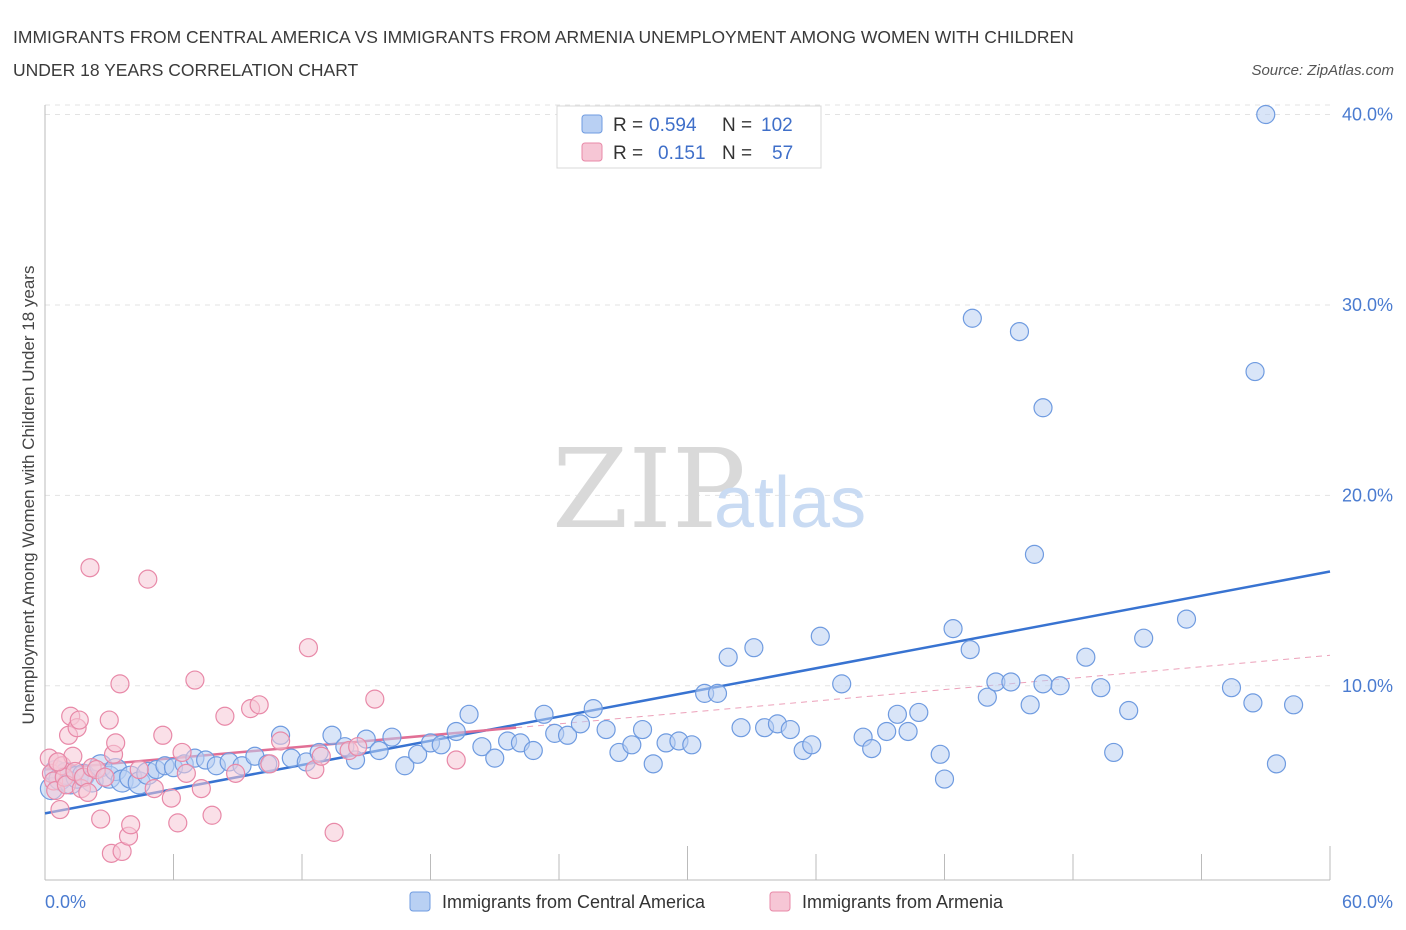 This screenshot has height=930, width=1406. What do you see at coordinates (777, 125) in the screenshot?
I see `legend-n-value-1: 102` at bounding box center [777, 125].